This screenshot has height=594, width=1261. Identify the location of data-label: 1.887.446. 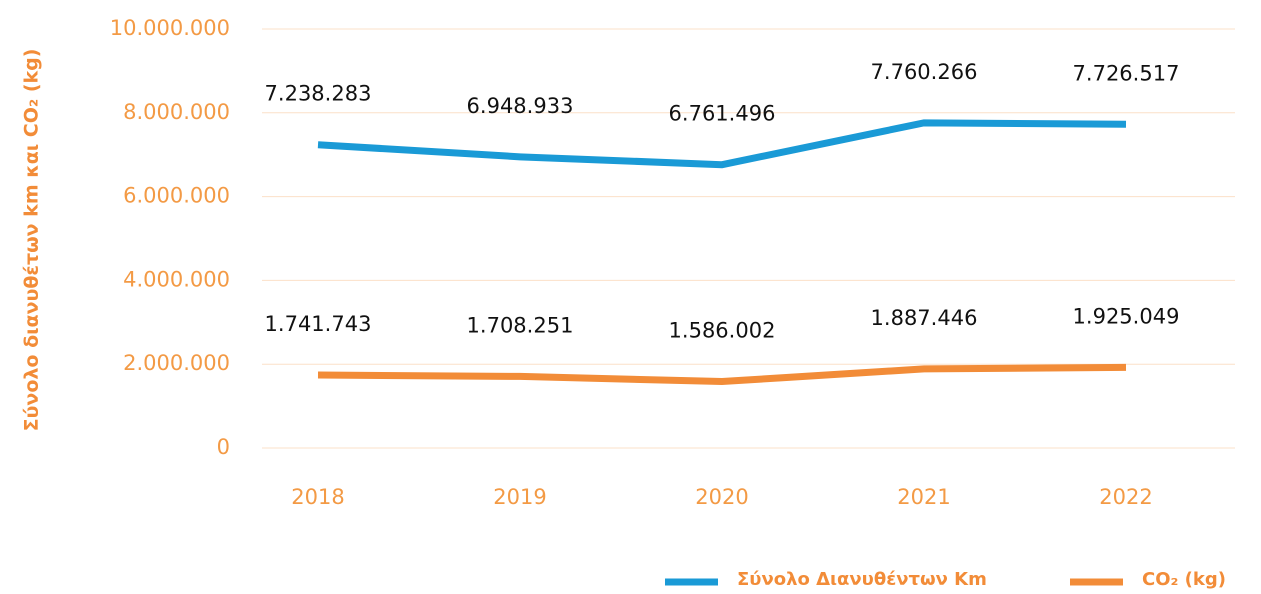
(924, 318).